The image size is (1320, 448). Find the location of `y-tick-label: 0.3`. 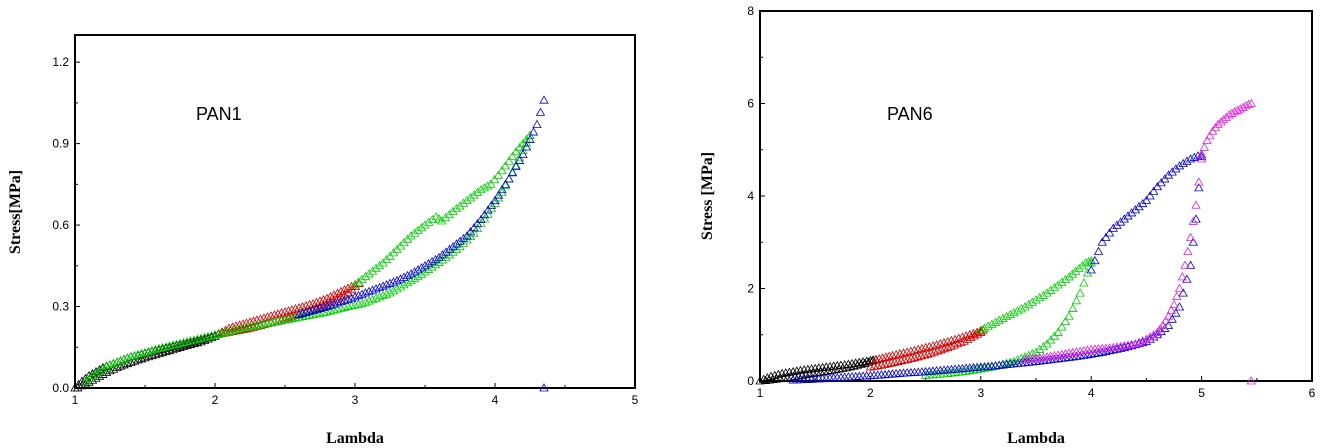

y-tick-label: 0.3 is located at coordinates (60, 307).